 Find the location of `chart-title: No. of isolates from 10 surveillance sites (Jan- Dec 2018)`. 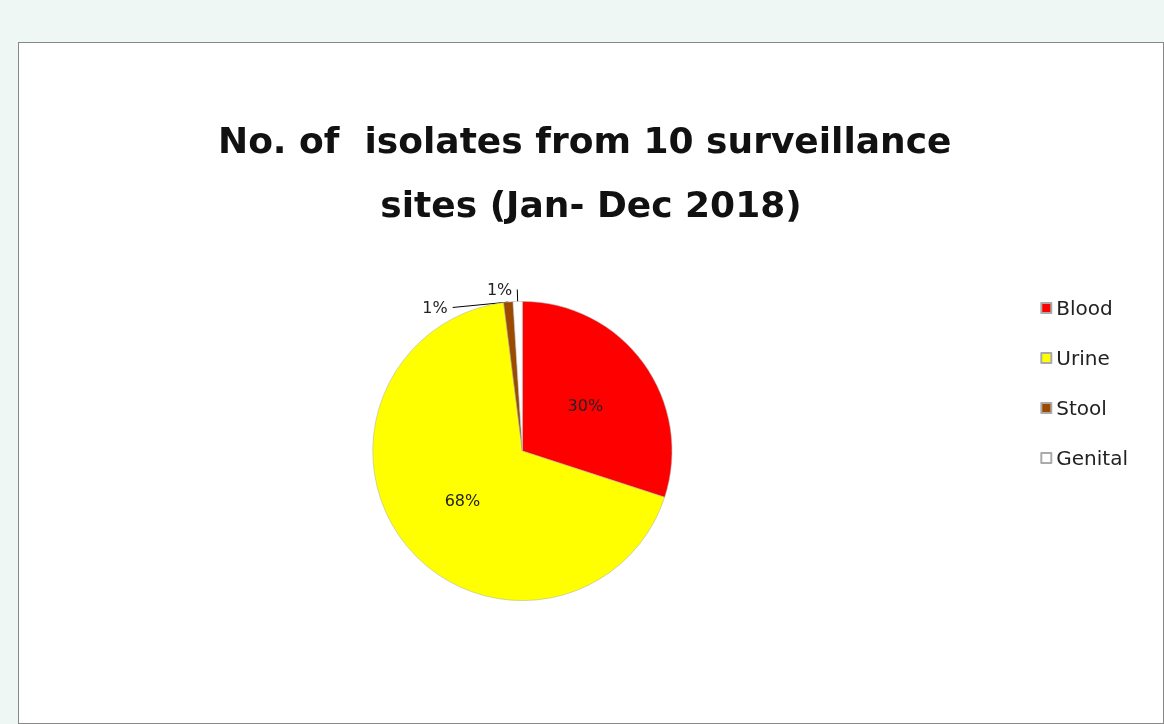

chart-title: No. of isolates from 10 surveillance sites (Jan- Dec 2018) is located at coordinates (591, 172).